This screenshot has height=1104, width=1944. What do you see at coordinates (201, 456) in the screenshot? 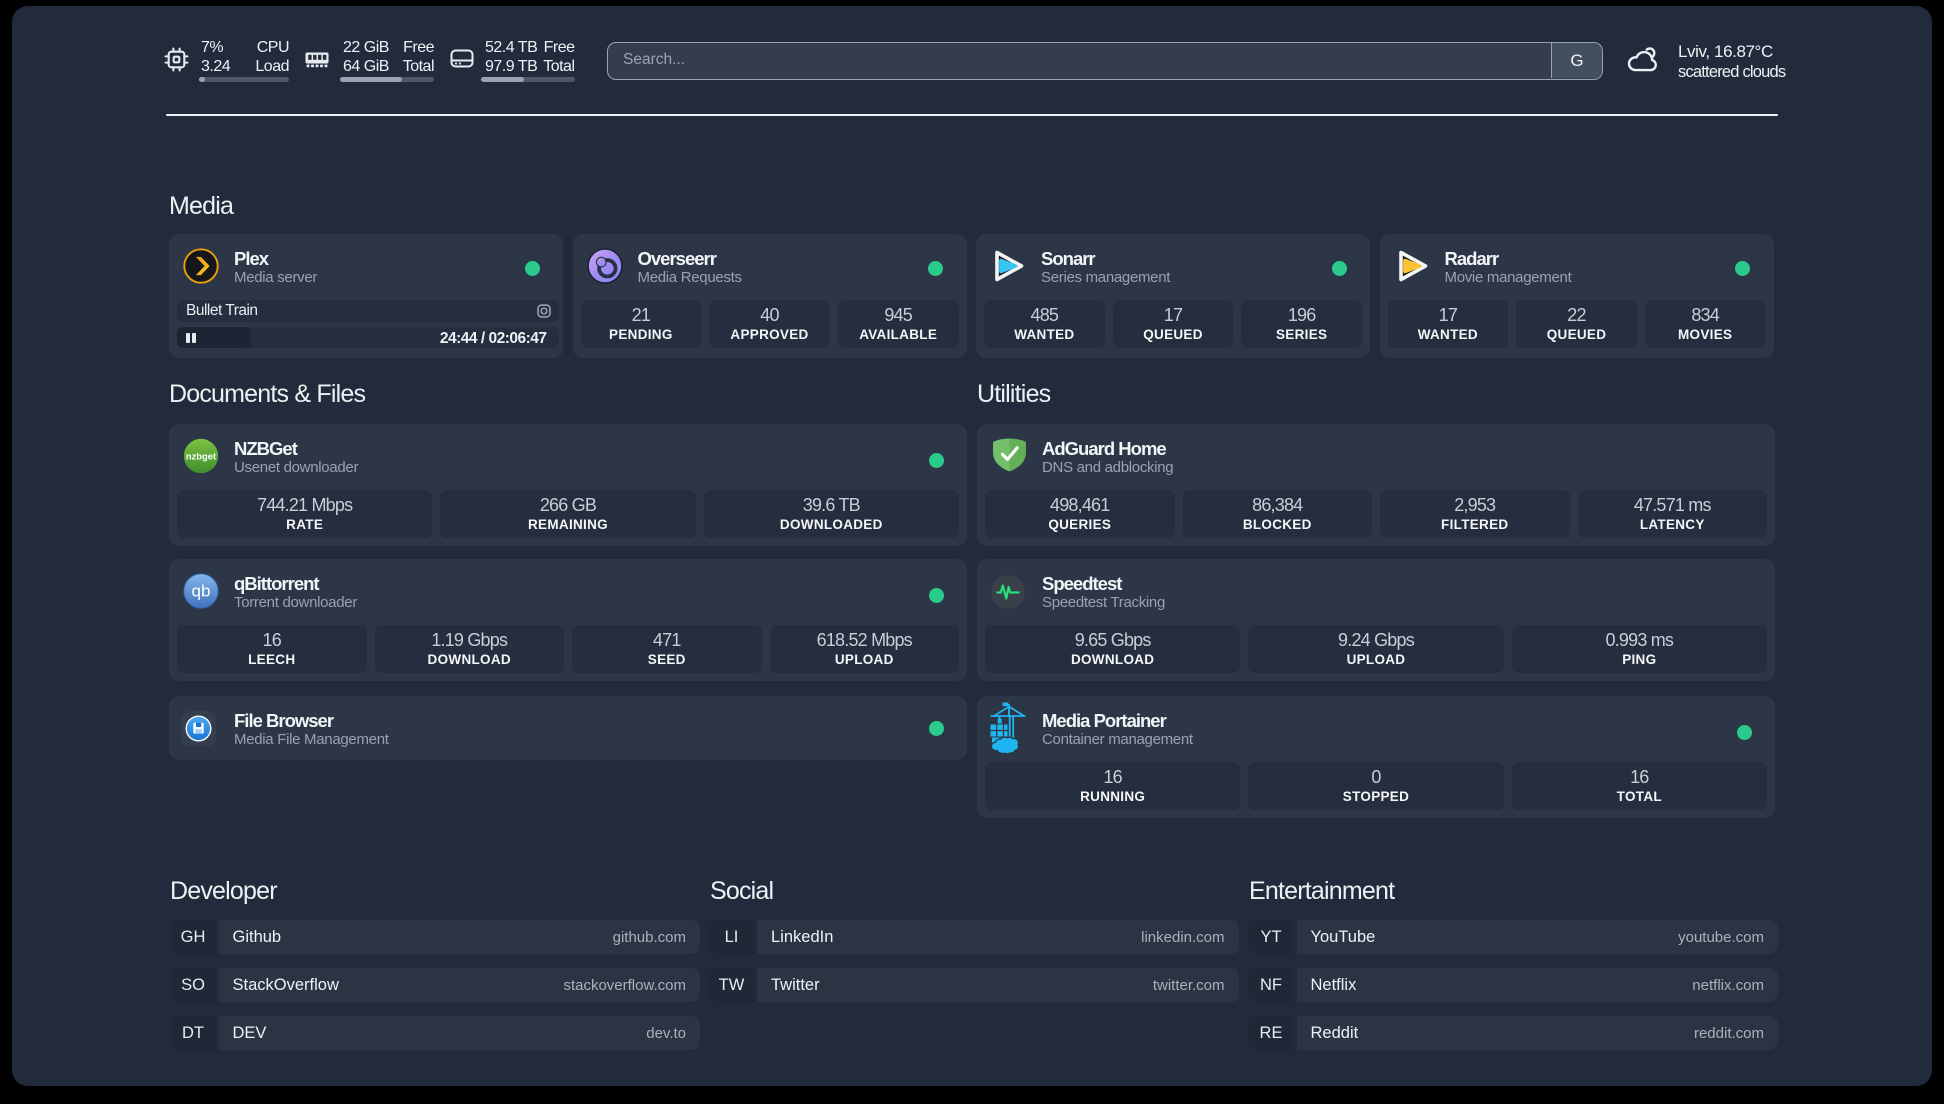
I see `svg-text: nzbget` at bounding box center [201, 456].